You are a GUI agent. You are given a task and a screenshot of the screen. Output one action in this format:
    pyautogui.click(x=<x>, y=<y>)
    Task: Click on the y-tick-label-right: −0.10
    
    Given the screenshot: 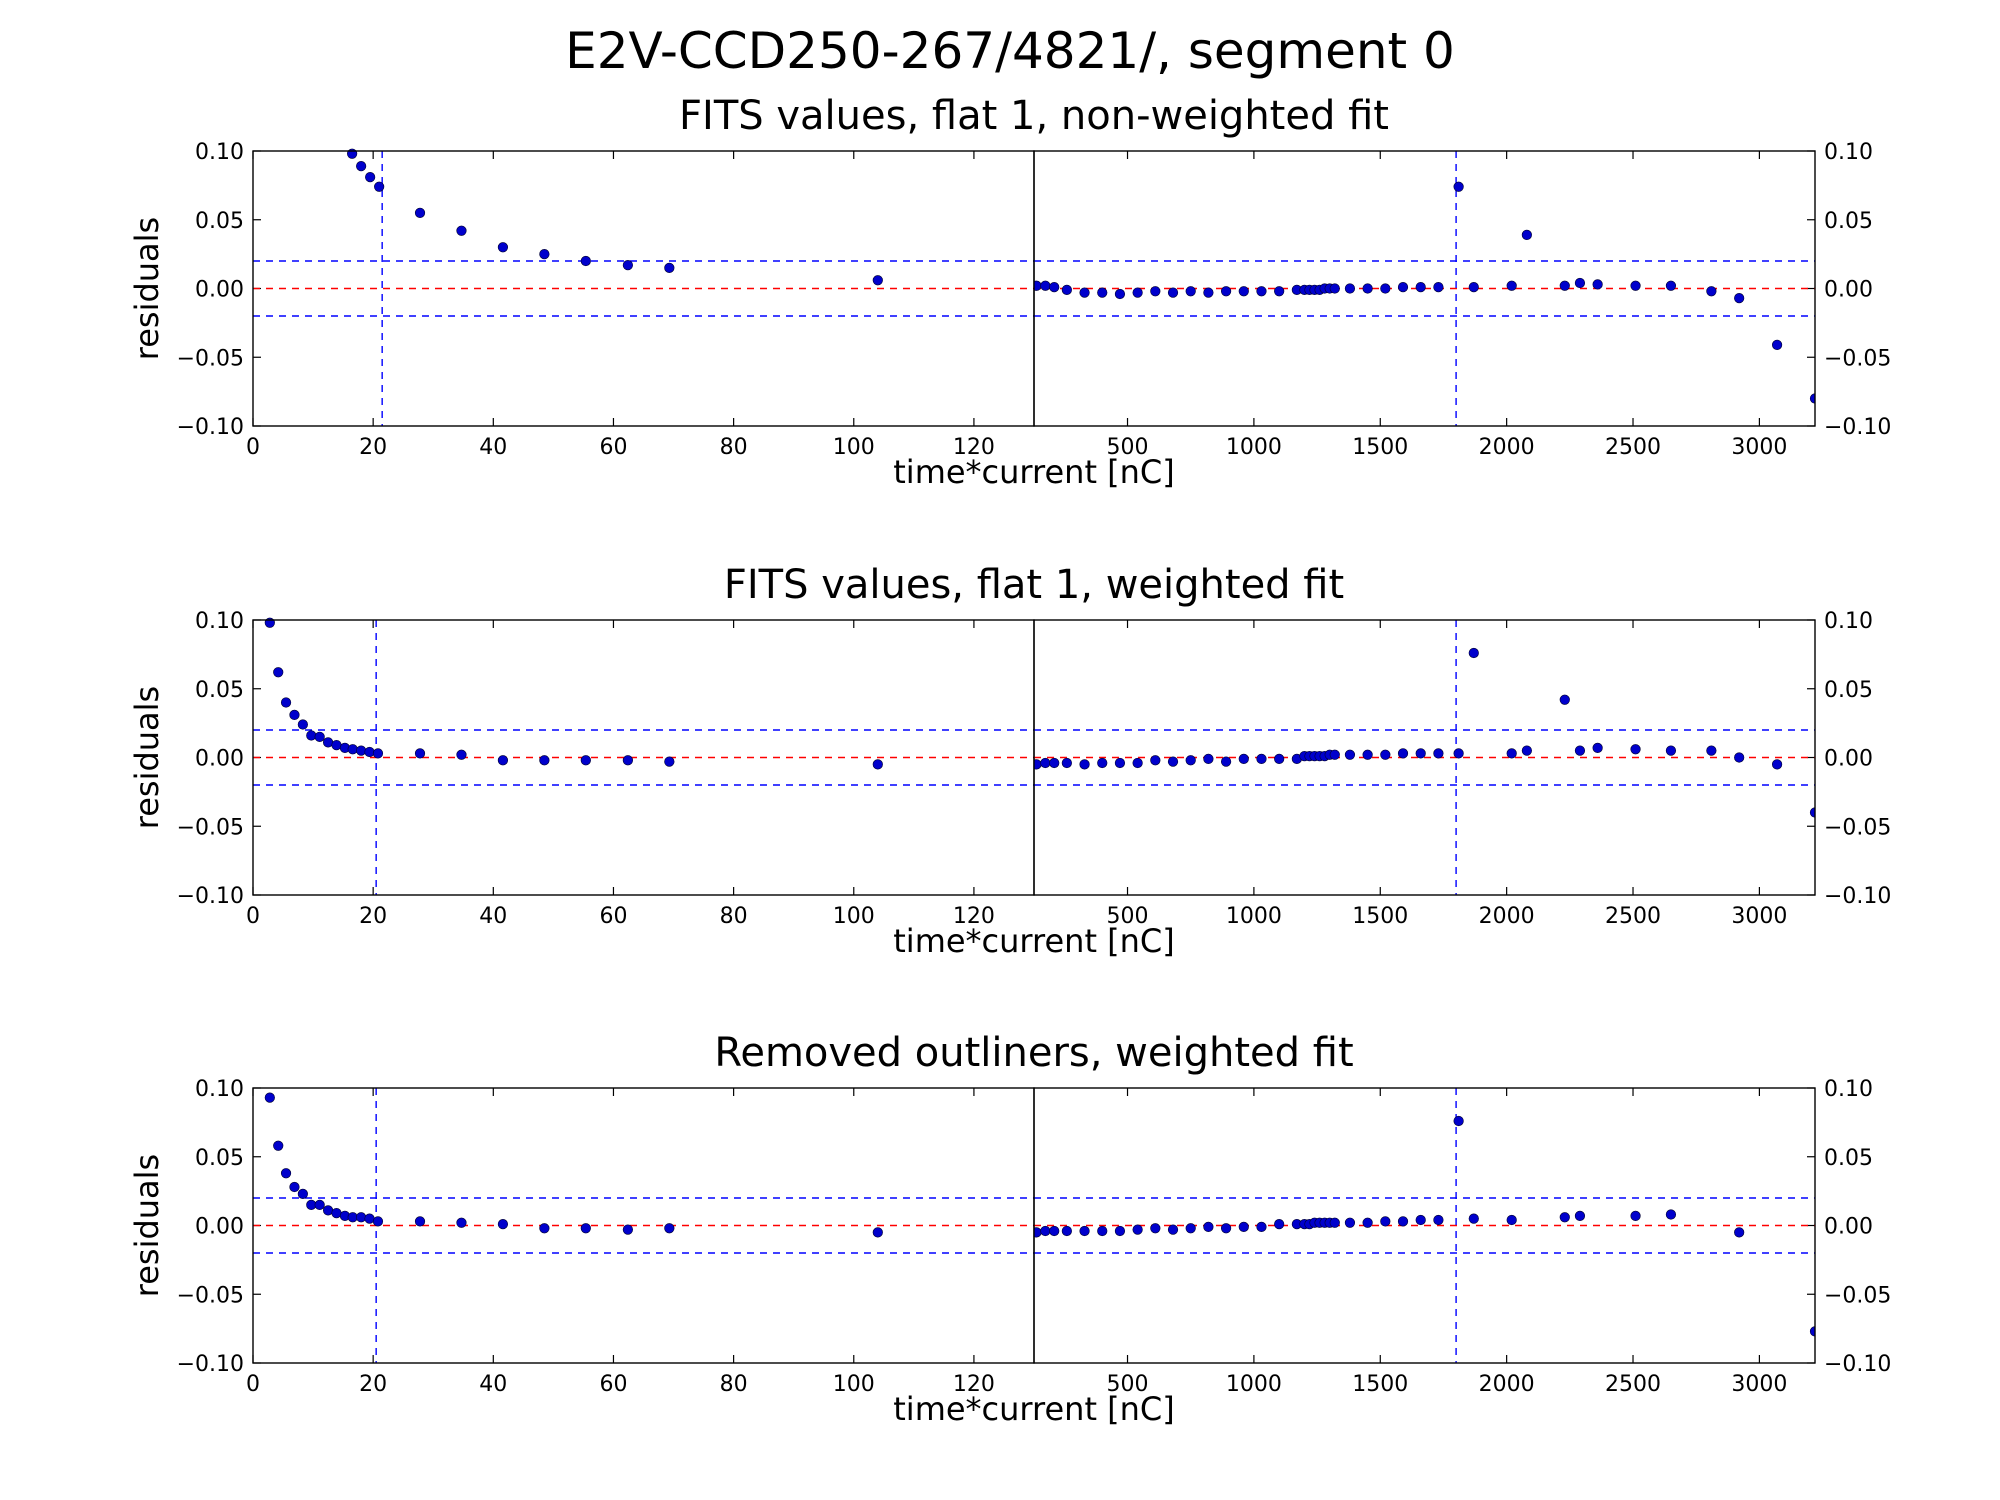 What is the action you would take?
    pyautogui.click(x=1857, y=1364)
    